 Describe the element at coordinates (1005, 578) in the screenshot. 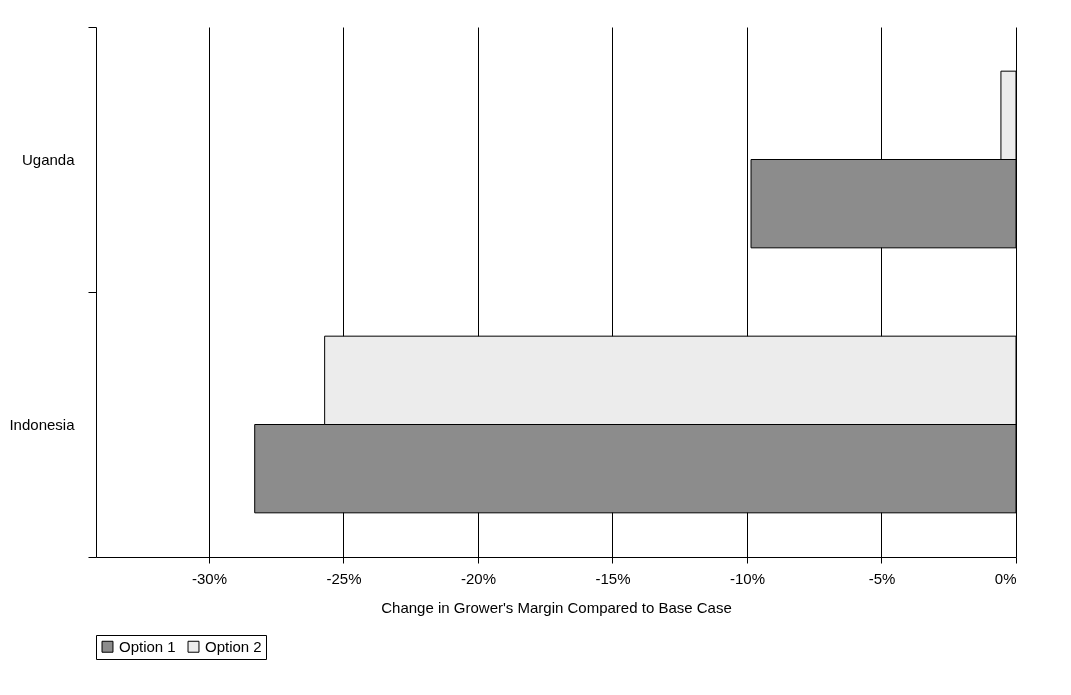

I see `x-tick-label: 0%` at that location.